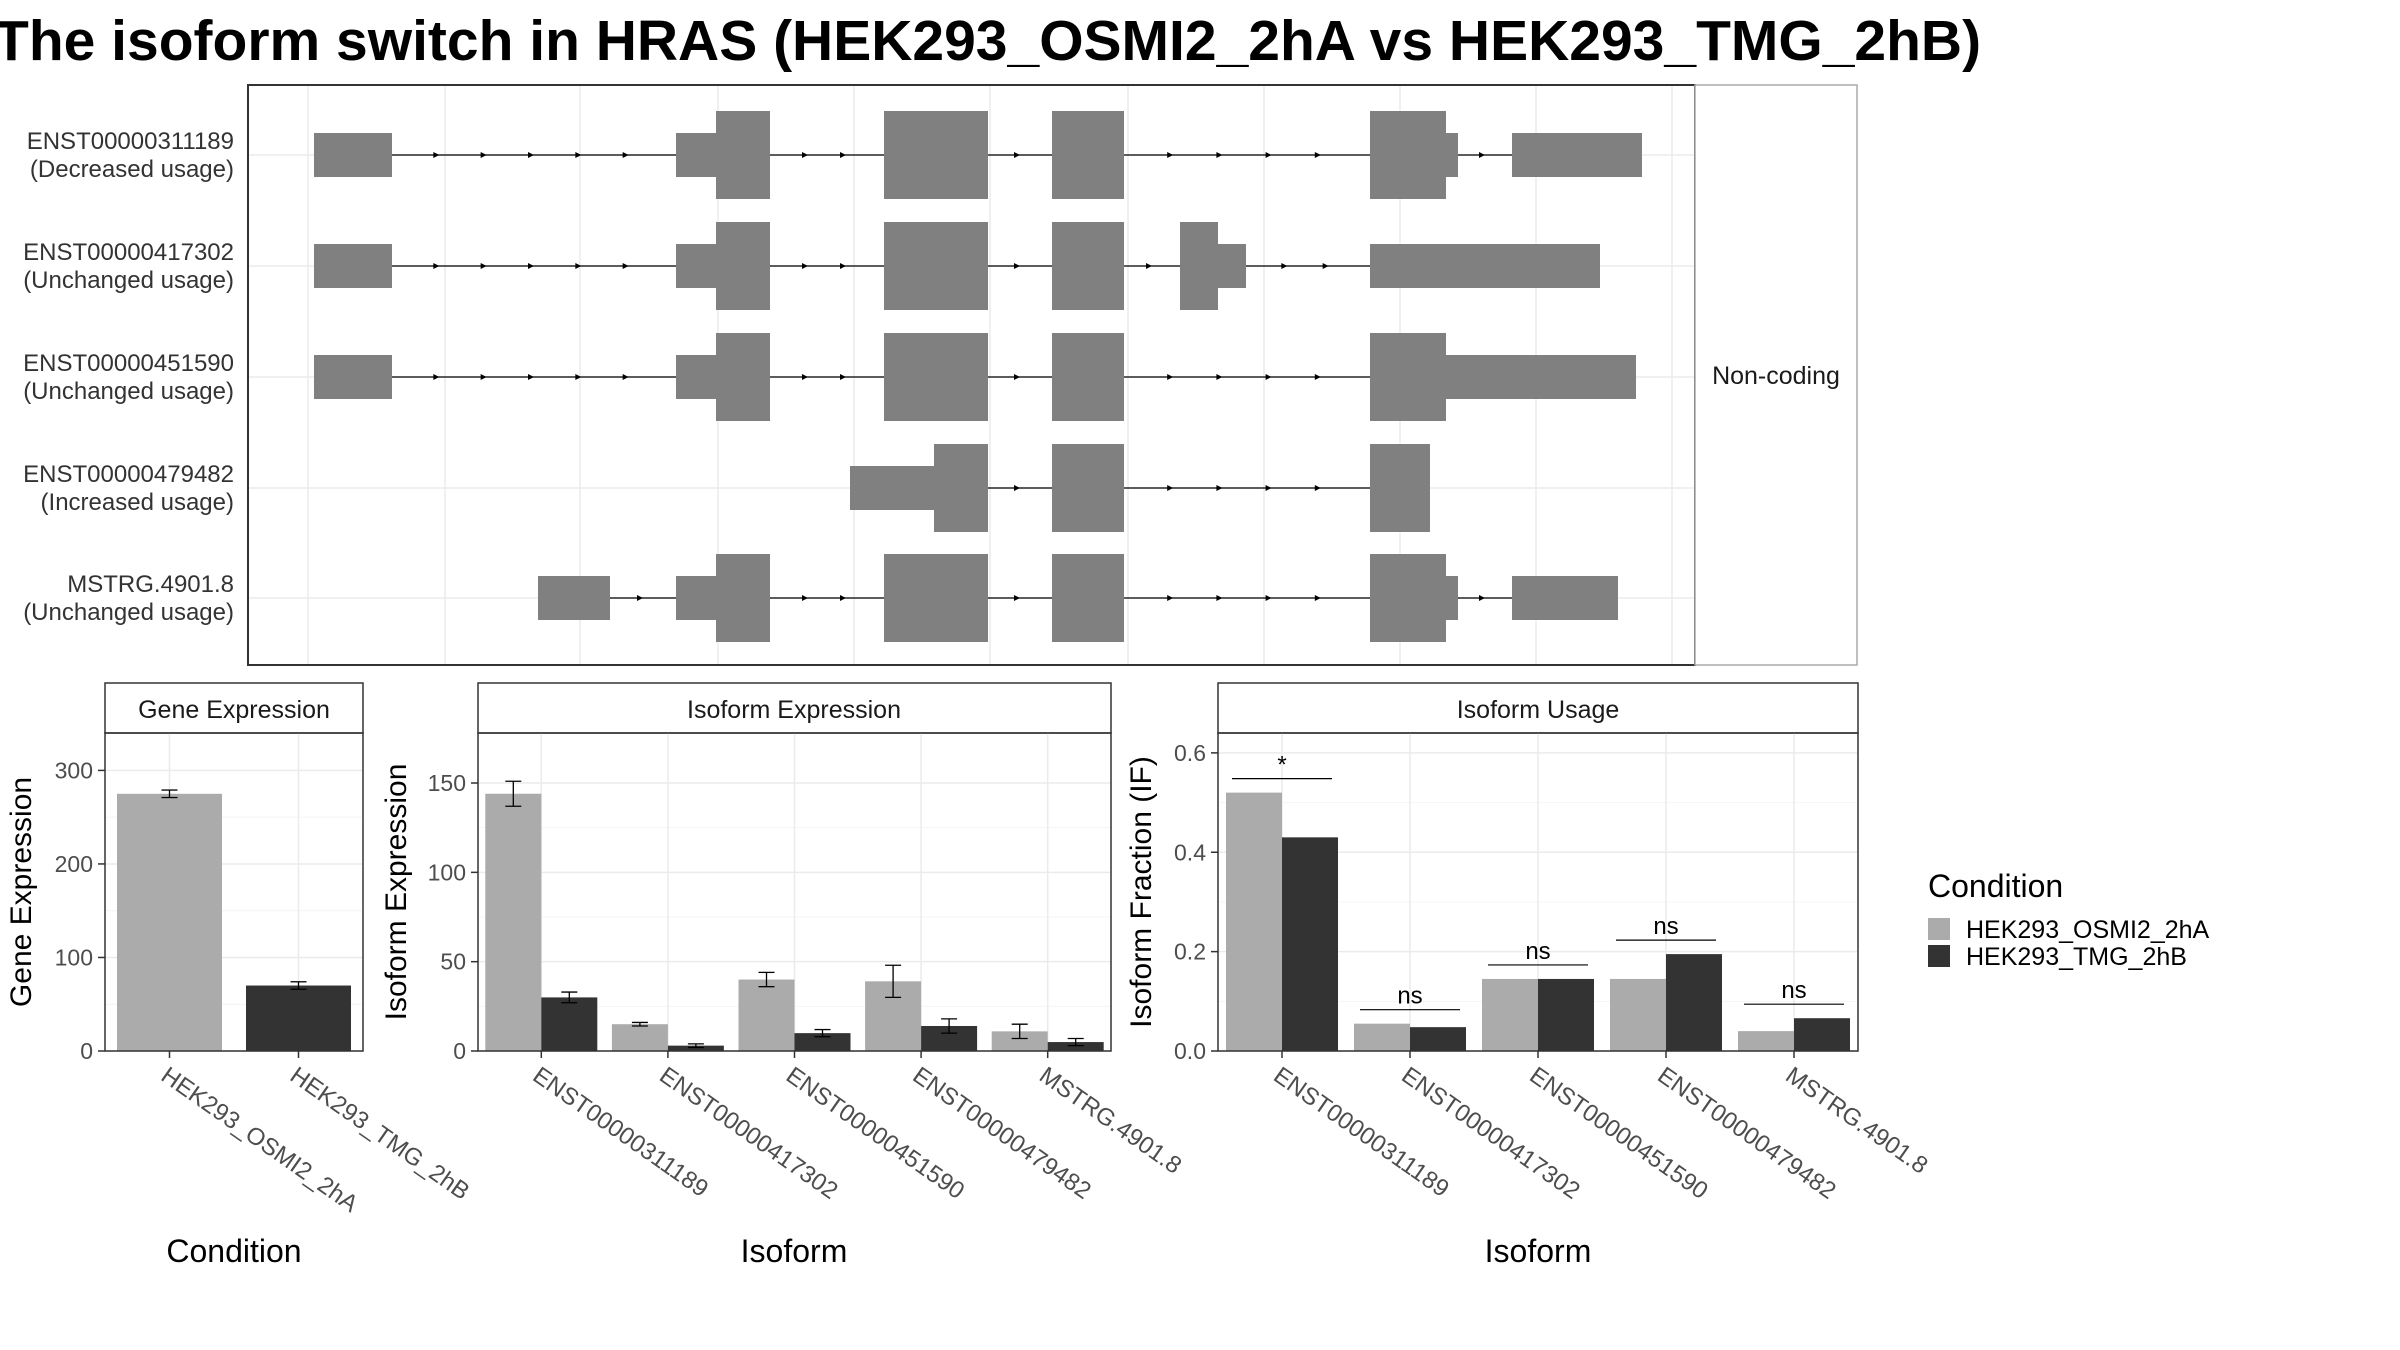 The width and height of the screenshot is (2400, 1350). I want to click on significance-label: *, so click(1281, 765).